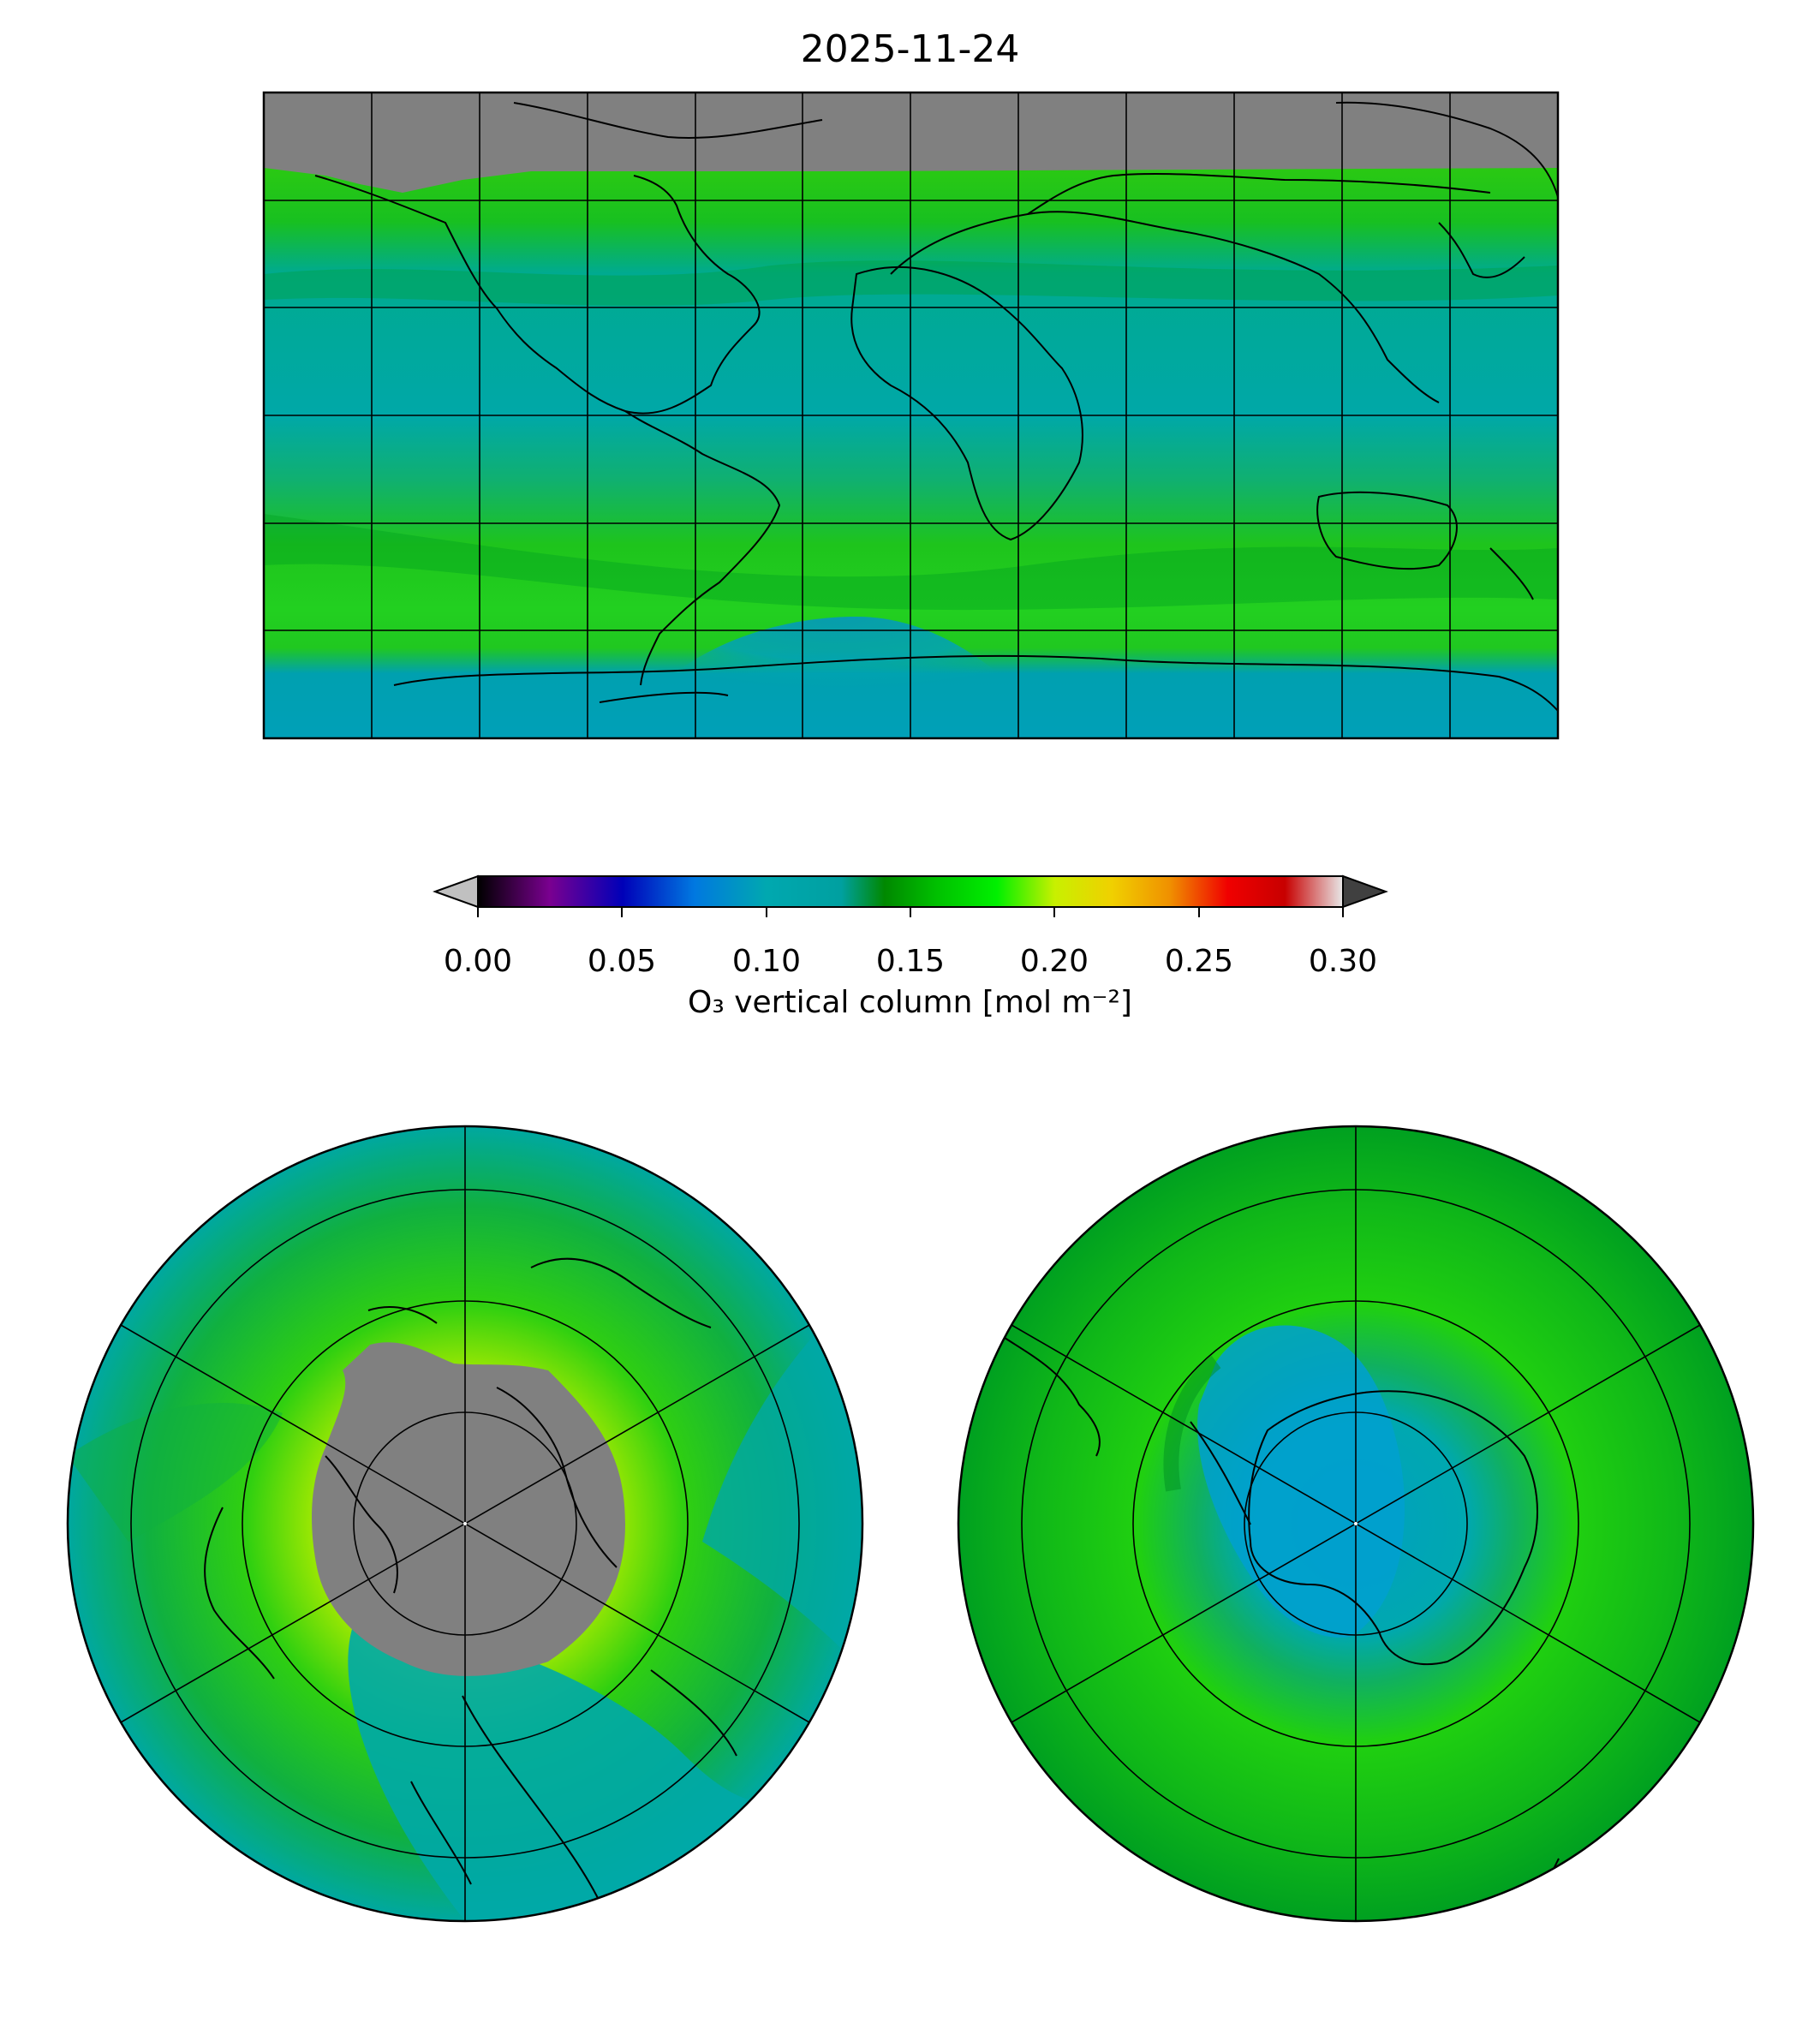  Describe the element at coordinates (839, 677) in the screenshot. I see `antarctic-low-ozone` at that location.